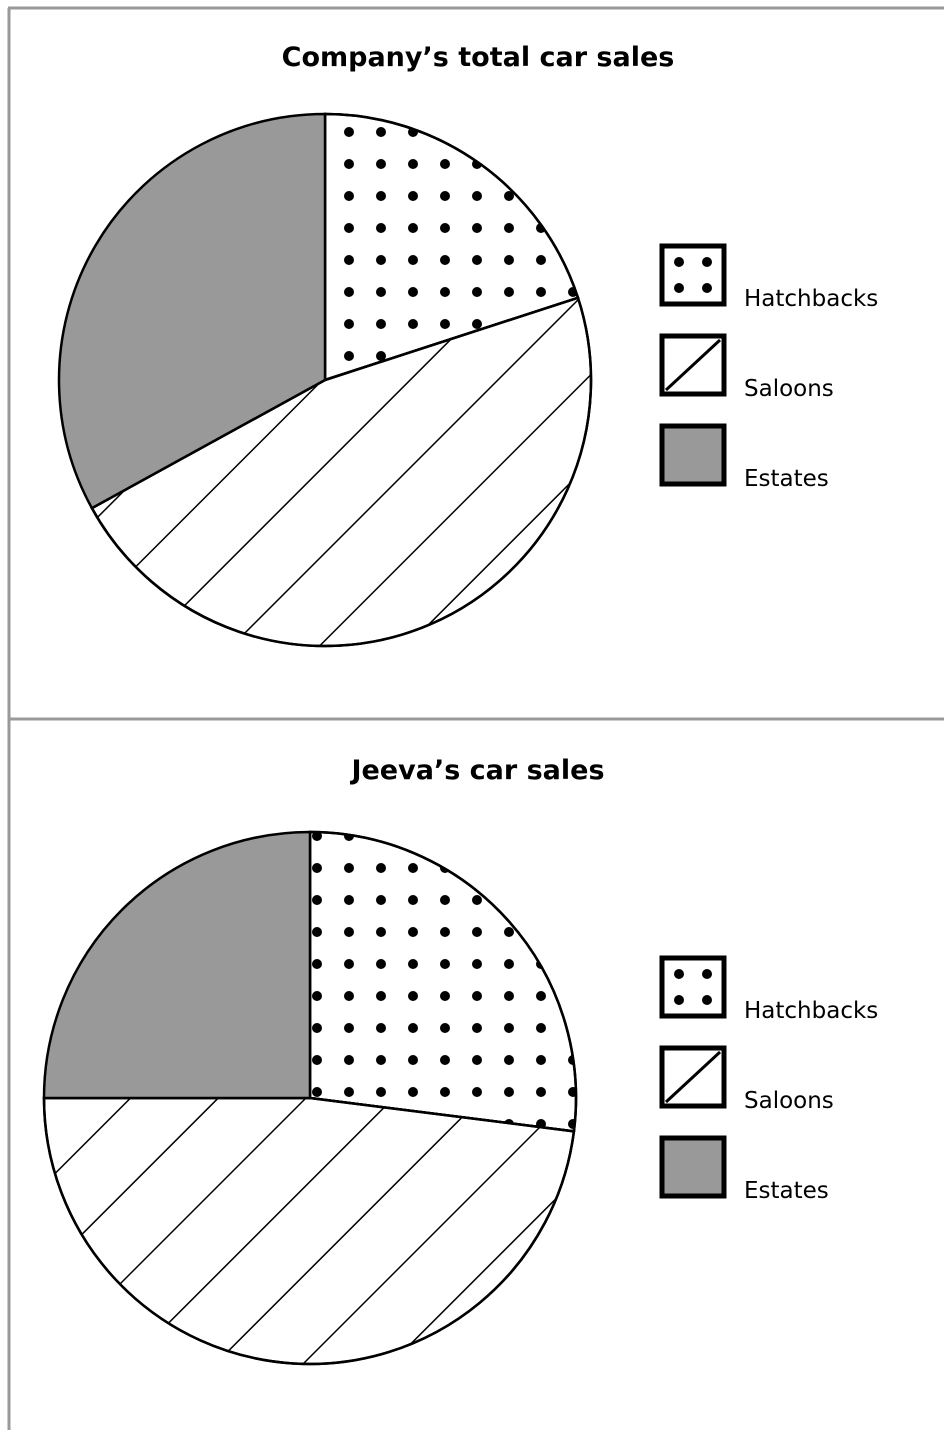 The width and height of the screenshot is (944, 1430). Describe the element at coordinates (478, 57) in the screenshot. I see `chart-title: Company’s total car sales` at that location.